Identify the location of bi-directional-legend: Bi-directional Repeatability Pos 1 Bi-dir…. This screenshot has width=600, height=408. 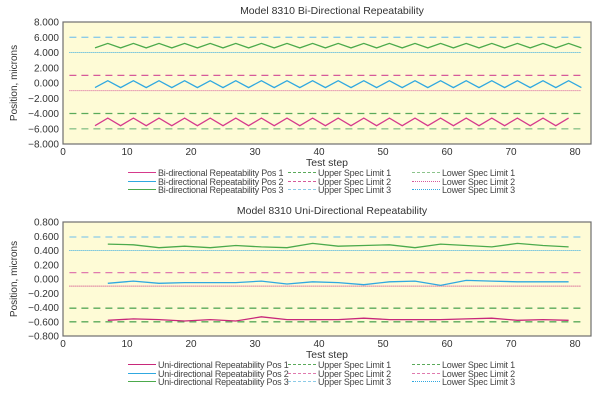
(300, 184).